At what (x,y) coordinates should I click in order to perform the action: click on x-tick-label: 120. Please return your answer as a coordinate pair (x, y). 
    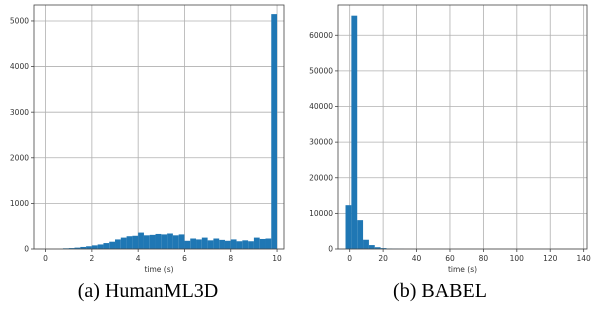
    Looking at the image, I should click on (550, 258).